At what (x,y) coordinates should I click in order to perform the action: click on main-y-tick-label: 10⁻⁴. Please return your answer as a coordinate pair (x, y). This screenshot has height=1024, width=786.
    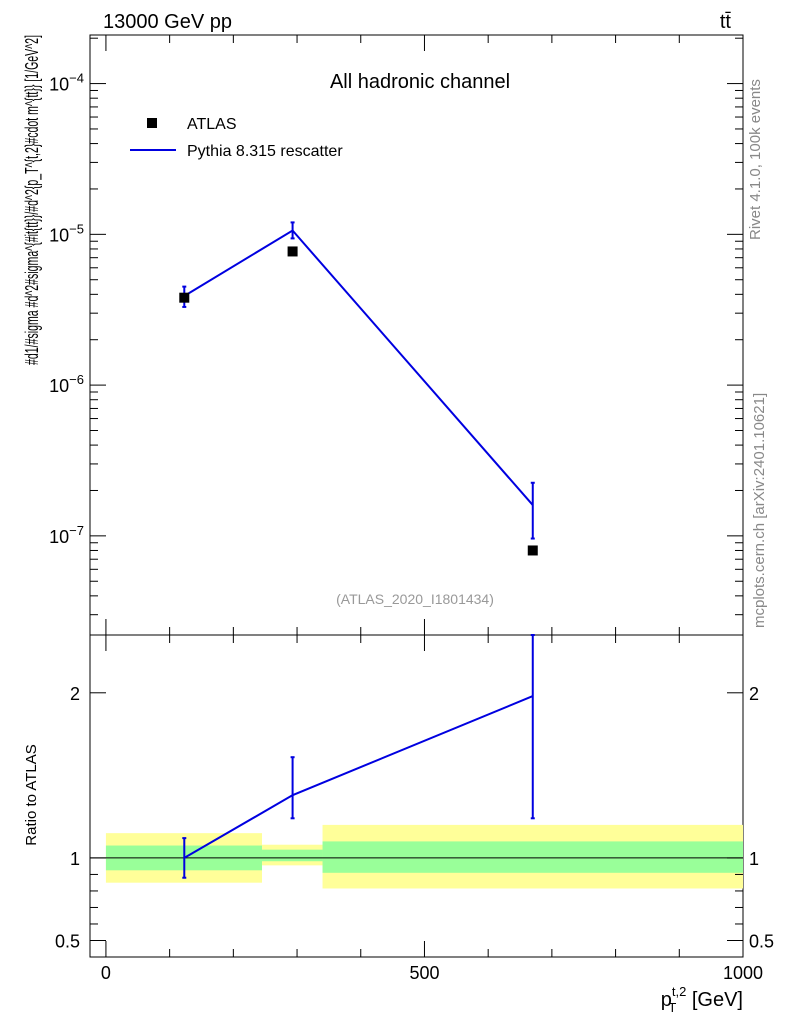
    Looking at the image, I should click on (66, 83).